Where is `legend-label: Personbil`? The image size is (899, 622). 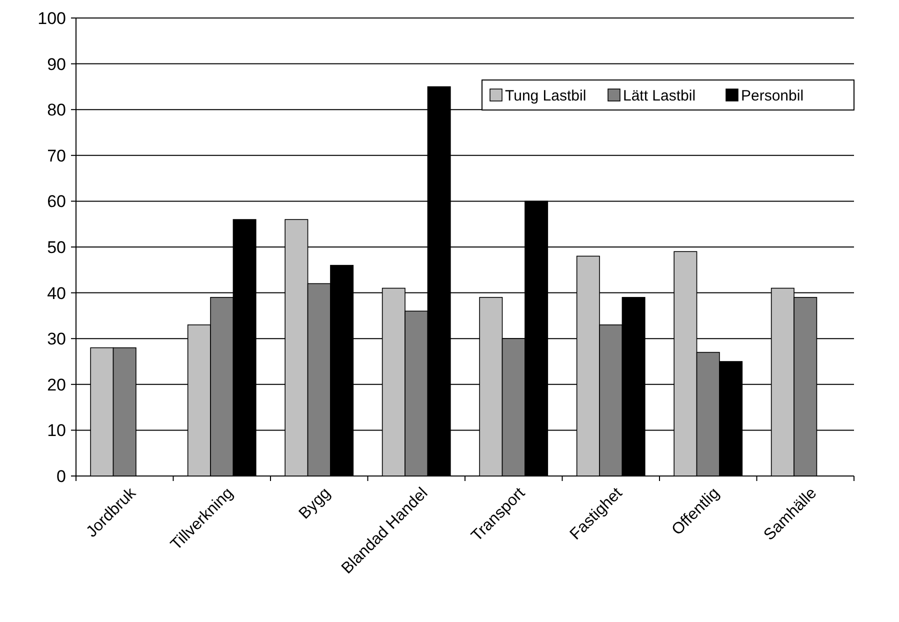
legend-label: Personbil is located at coordinates (772, 95).